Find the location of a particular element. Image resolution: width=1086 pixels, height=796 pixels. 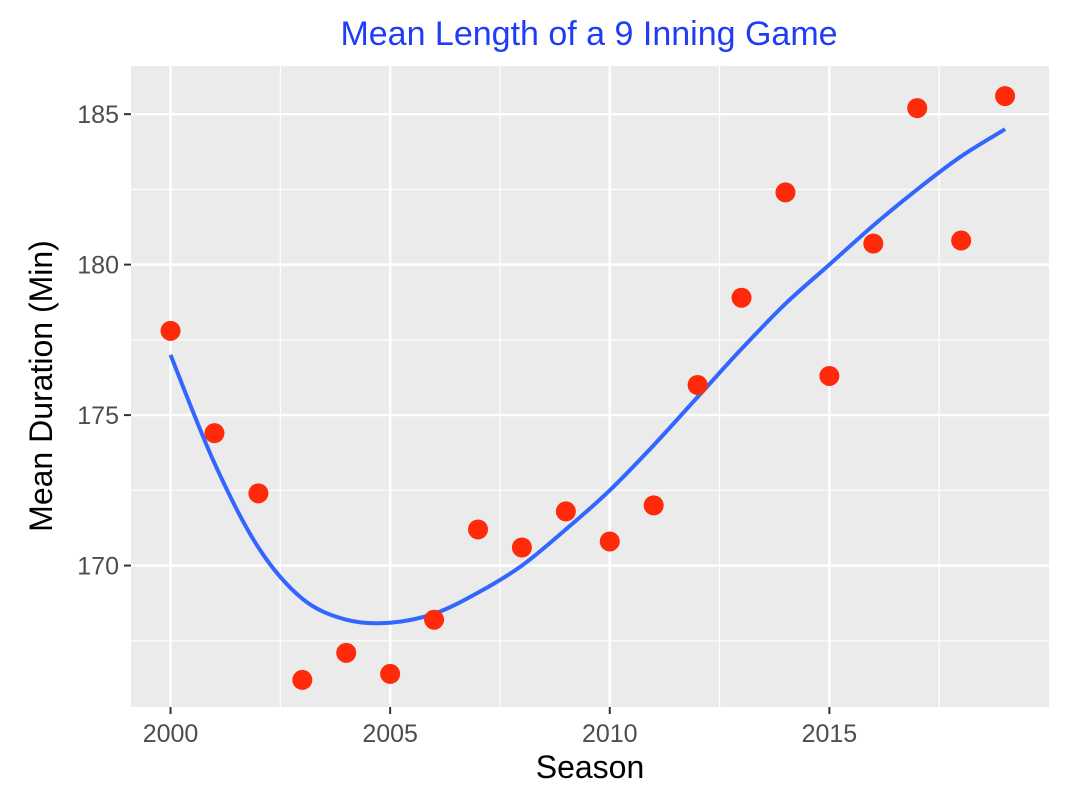

x-tick-label: 2015 is located at coordinates (830, 734).